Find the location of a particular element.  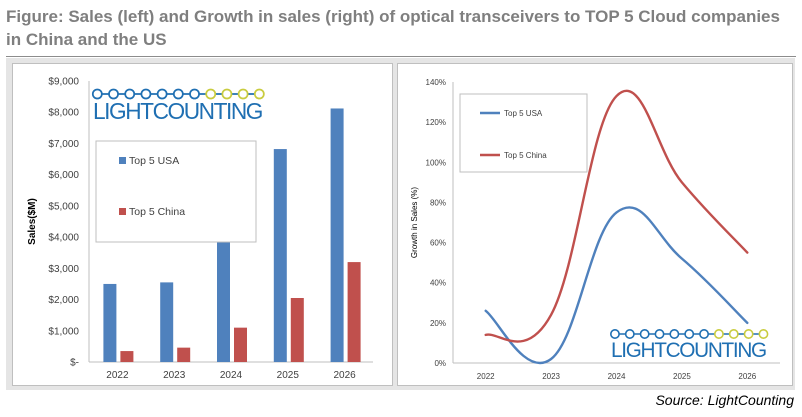

legend-swatch-china is located at coordinates (122, 211).